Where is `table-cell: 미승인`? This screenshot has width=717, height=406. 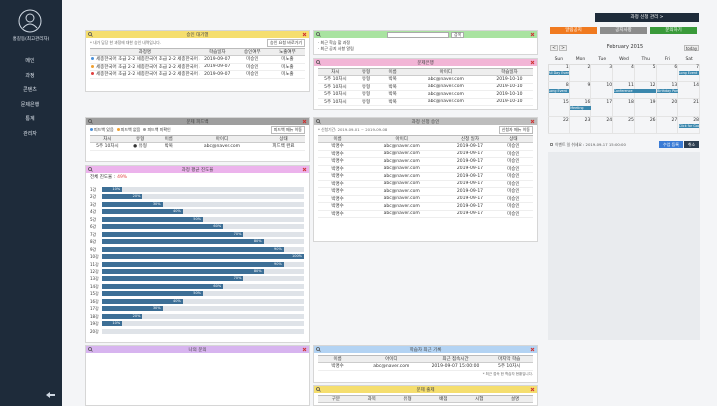 table-cell: 미승인 is located at coordinates (252, 59).